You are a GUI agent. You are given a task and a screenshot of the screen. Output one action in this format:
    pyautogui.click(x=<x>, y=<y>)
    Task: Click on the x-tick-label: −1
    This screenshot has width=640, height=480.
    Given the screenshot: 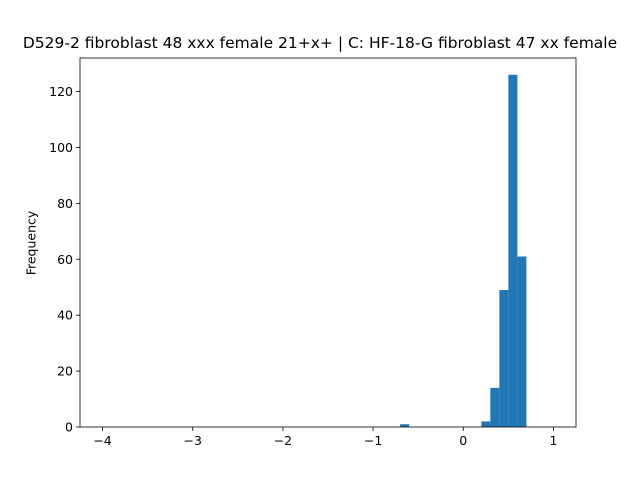 What is the action you would take?
    pyautogui.click(x=373, y=440)
    